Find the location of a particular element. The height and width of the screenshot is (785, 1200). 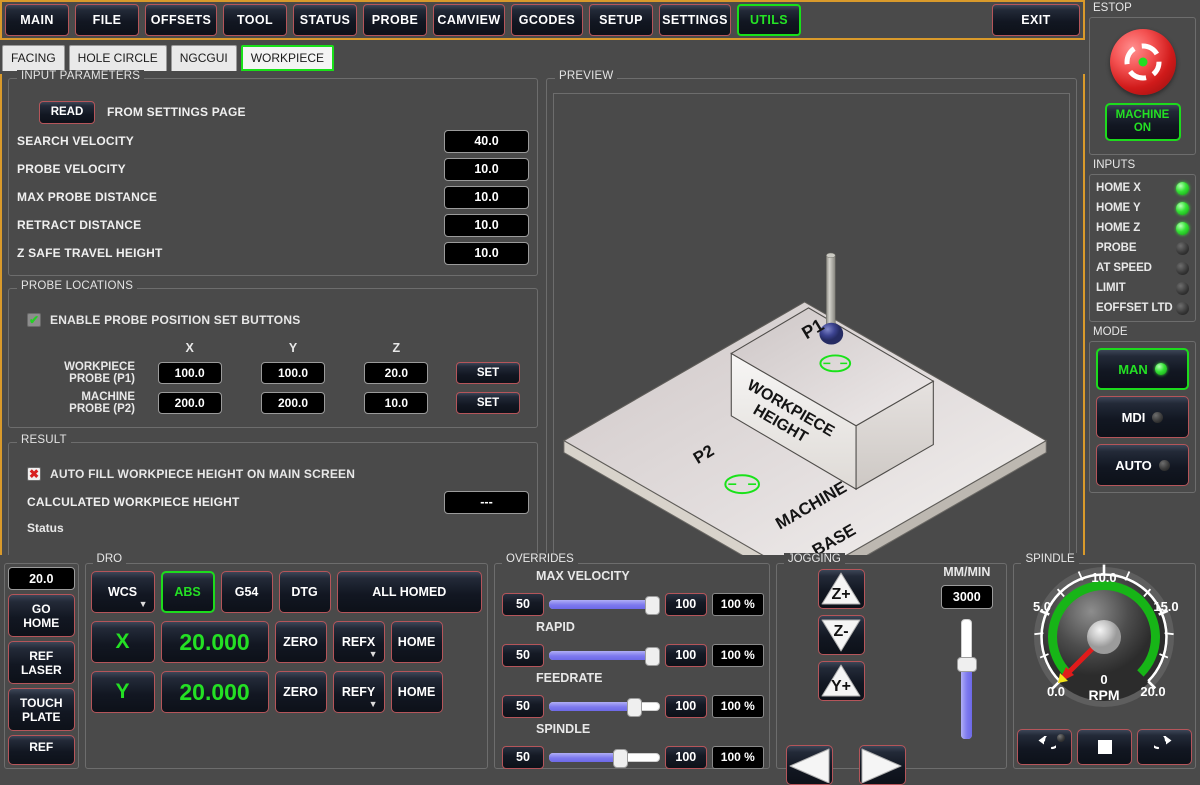

max-velocity-row: 50 100 100 % is located at coordinates (633, 604).